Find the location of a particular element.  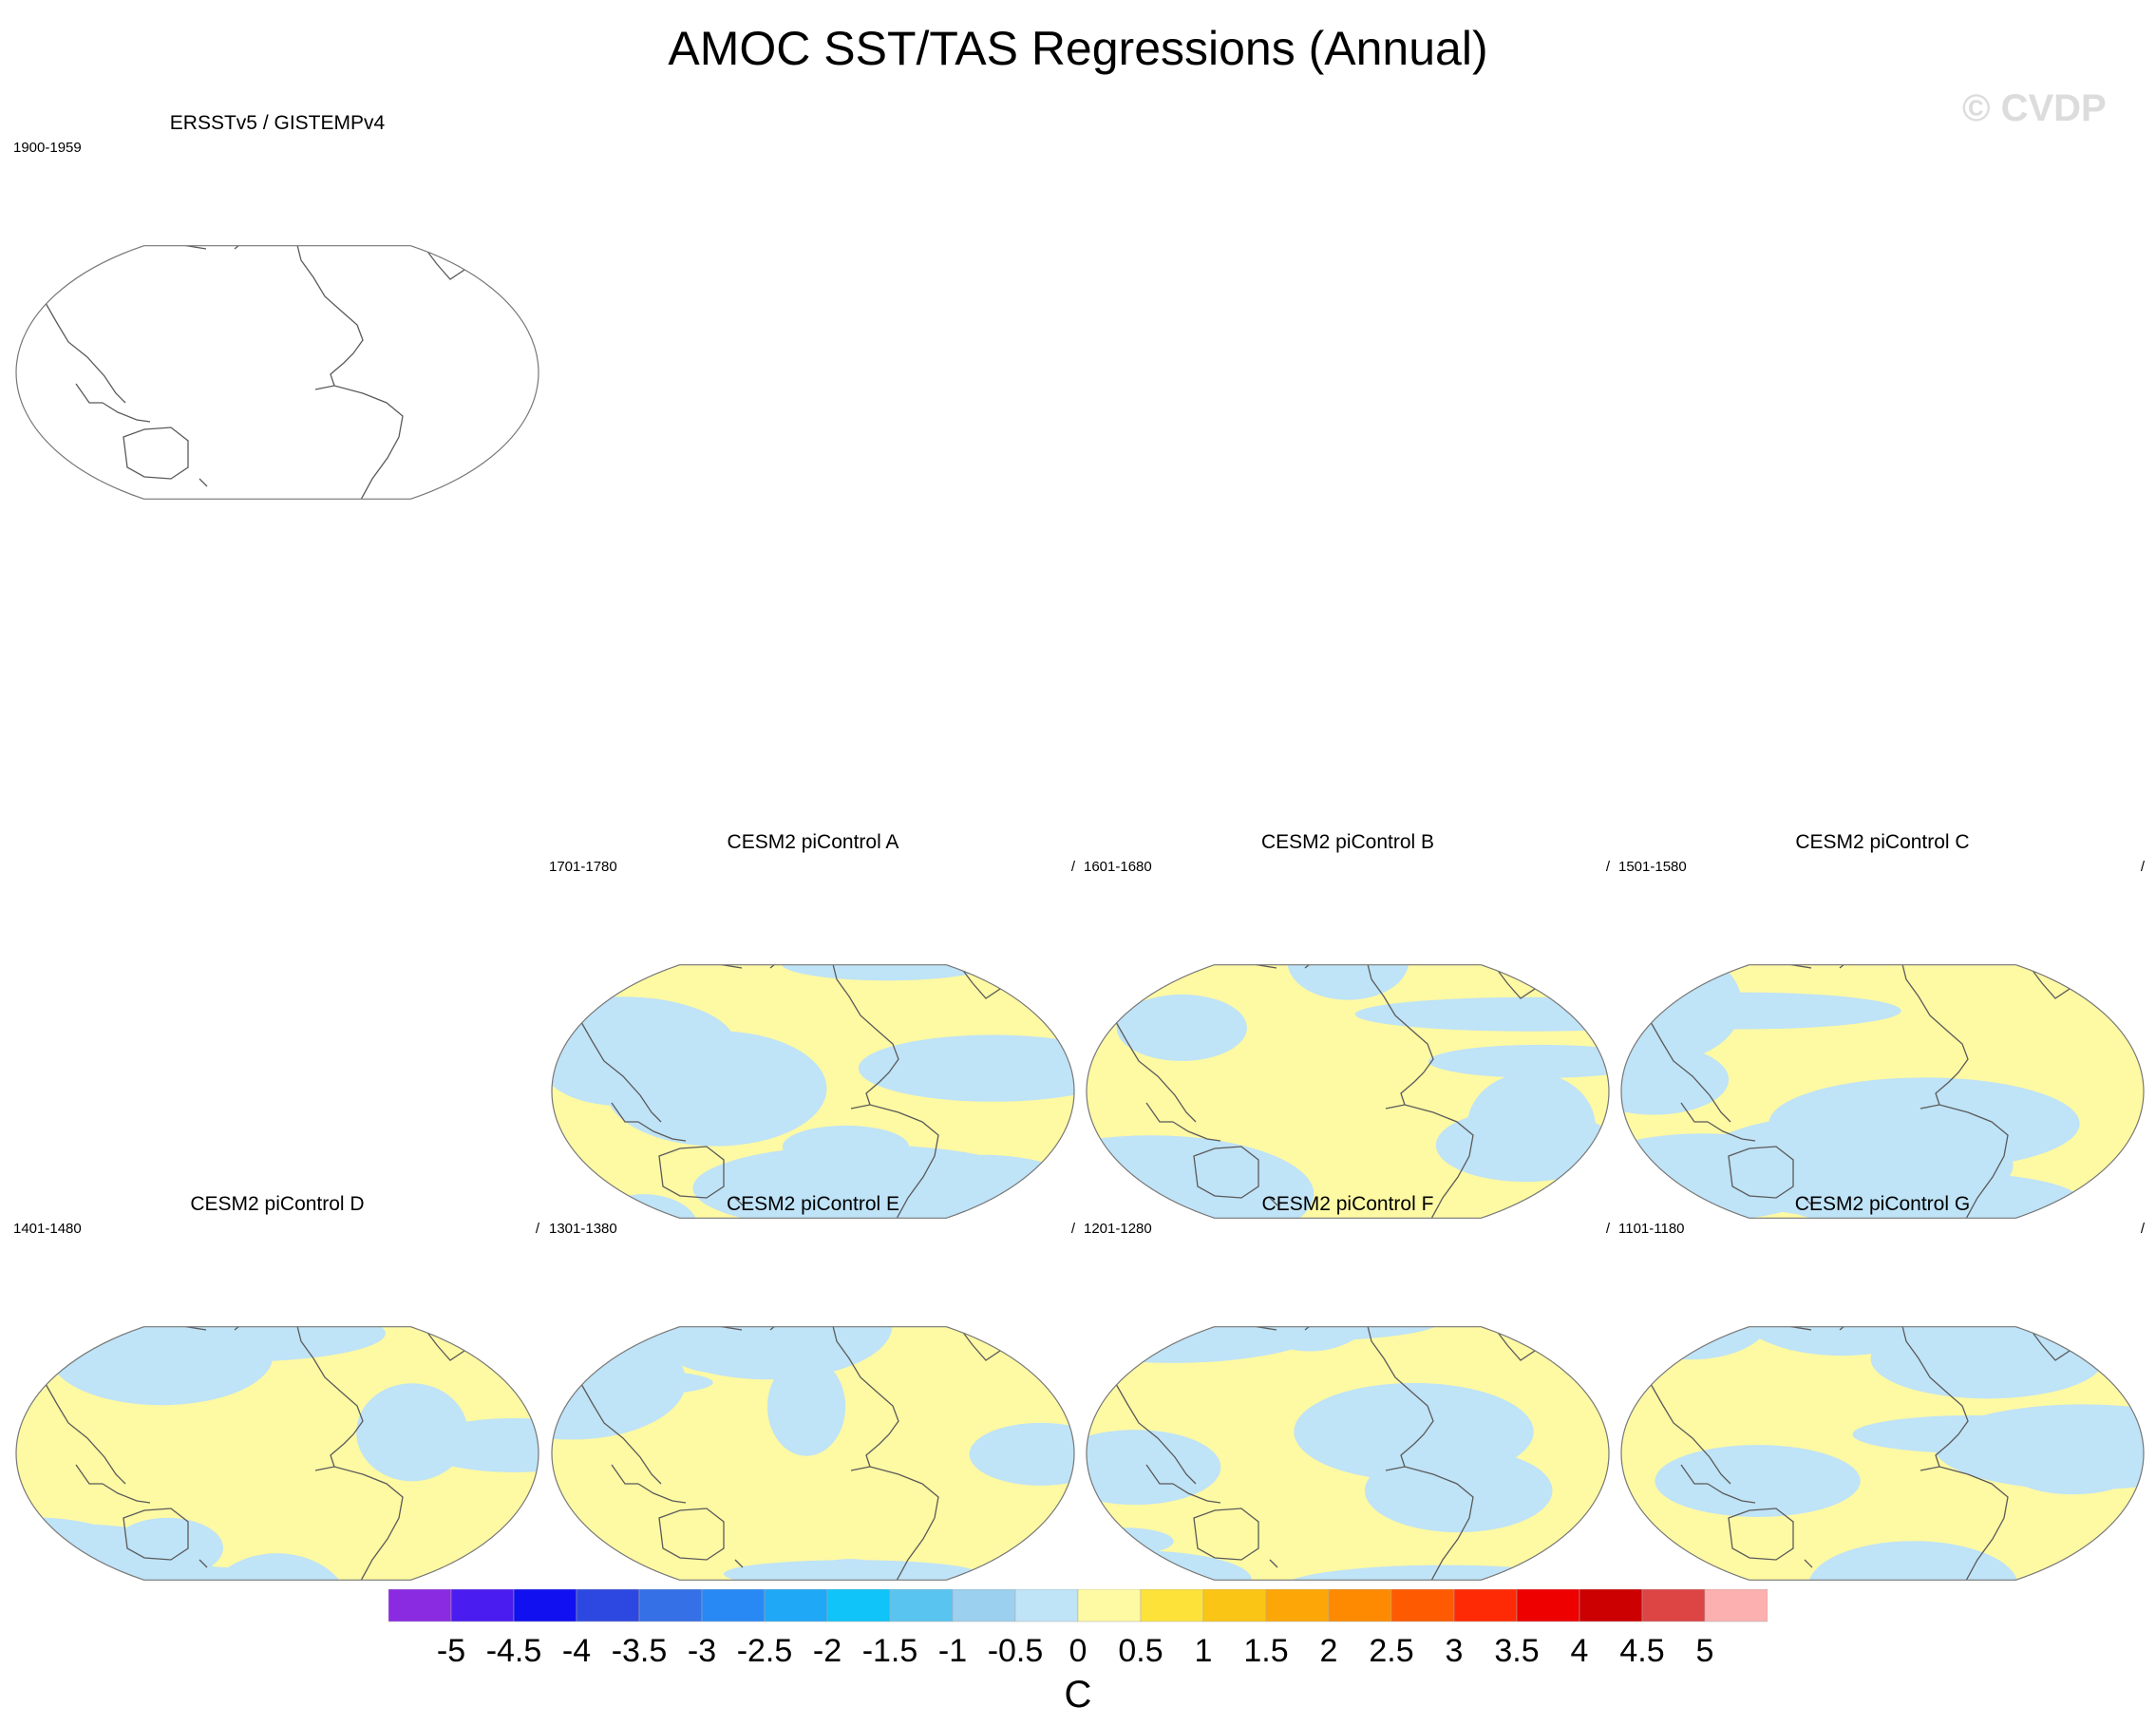

panel-period: 1601-1680 is located at coordinates (1118, 867).